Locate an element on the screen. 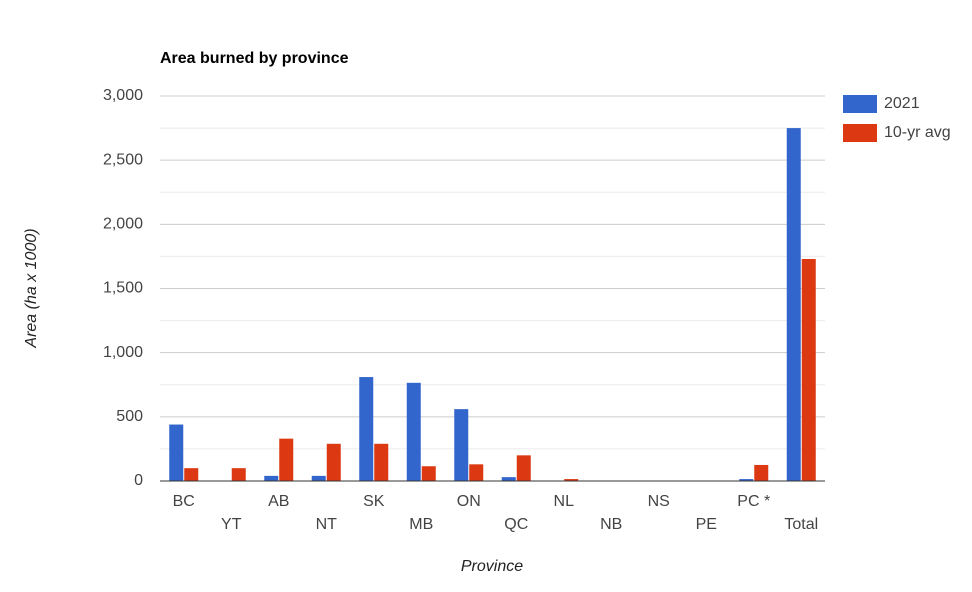 This screenshot has height=592, width=972. chart-title: Area burned by province is located at coordinates (254, 58).